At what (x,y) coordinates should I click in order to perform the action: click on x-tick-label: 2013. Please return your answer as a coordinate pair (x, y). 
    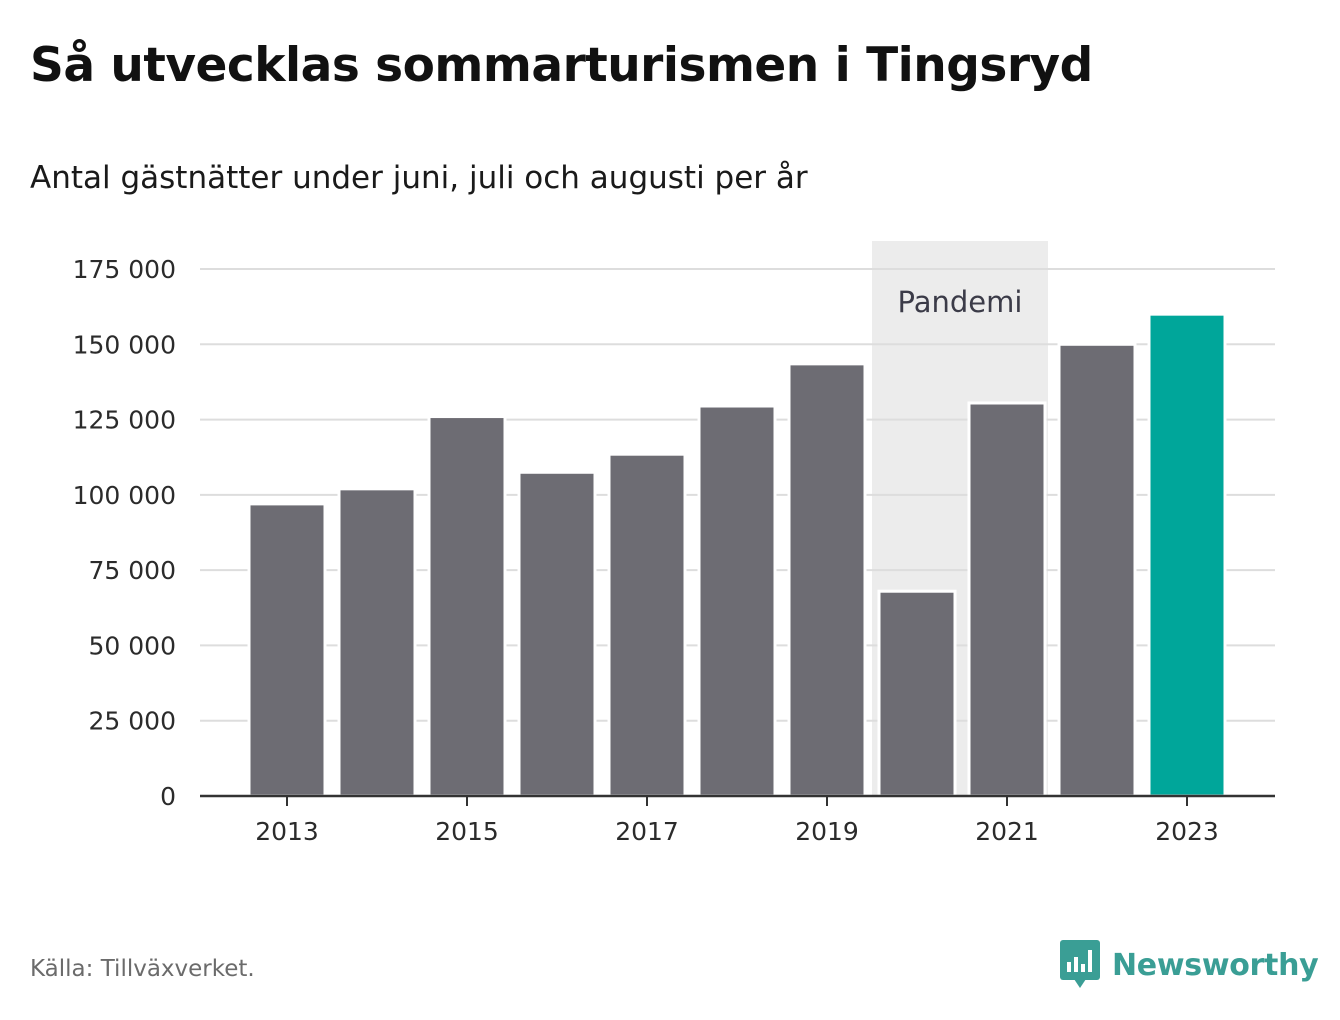
    Looking at the image, I should click on (287, 831).